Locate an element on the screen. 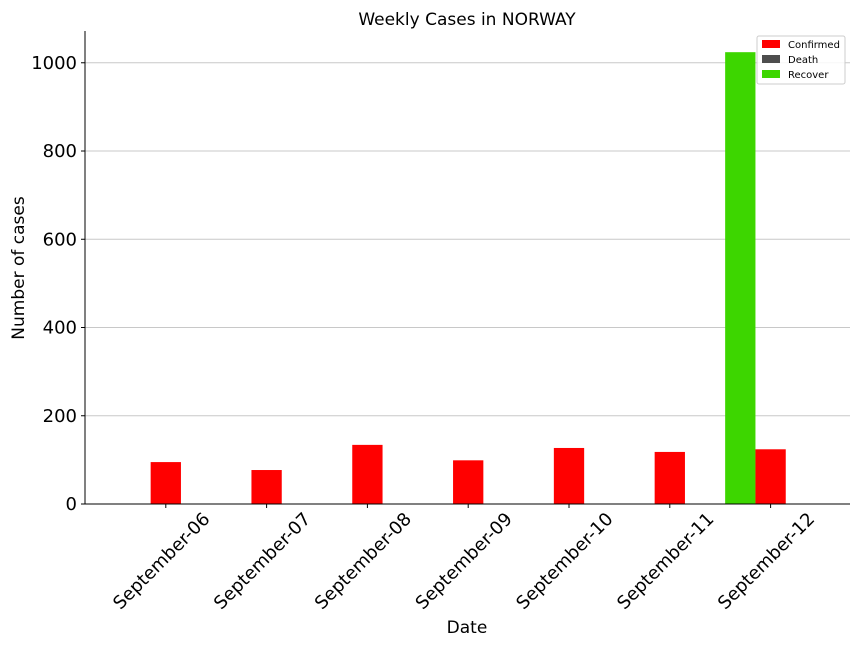 This screenshot has height=648, width=864. x-tick-label-4: September-10 is located at coordinates (564, 561).